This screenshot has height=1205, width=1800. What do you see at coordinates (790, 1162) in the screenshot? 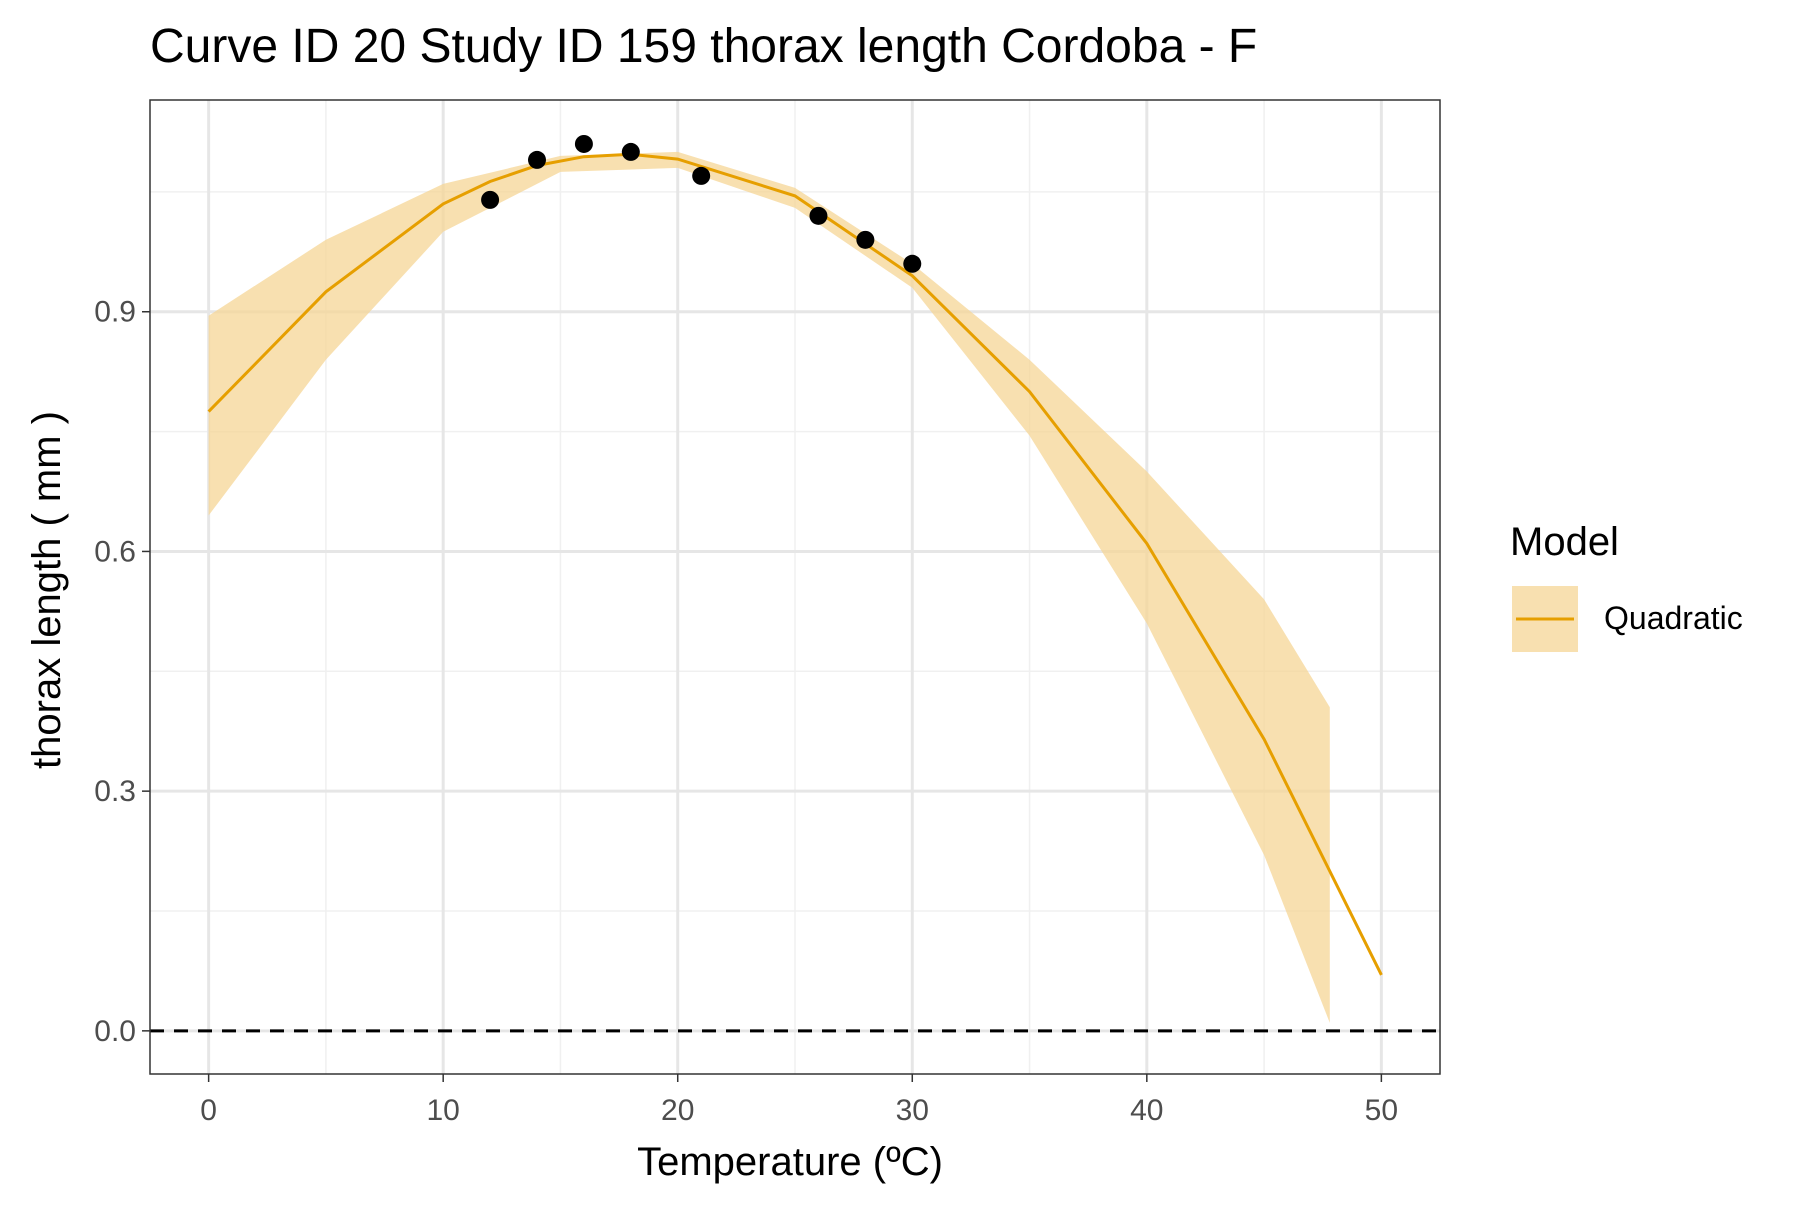
I see `x-axis-label: Temperature (ºC)` at bounding box center [790, 1162].